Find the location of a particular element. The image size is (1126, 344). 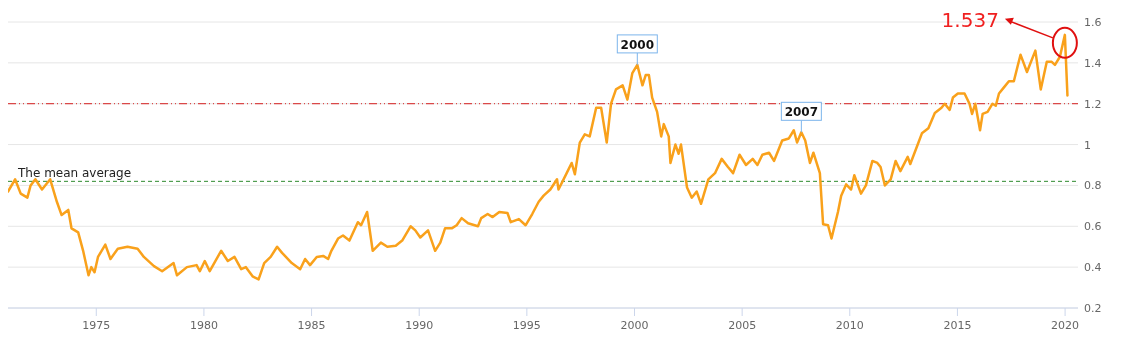

y-tick-label: 1 is located at coordinates (1087, 145).